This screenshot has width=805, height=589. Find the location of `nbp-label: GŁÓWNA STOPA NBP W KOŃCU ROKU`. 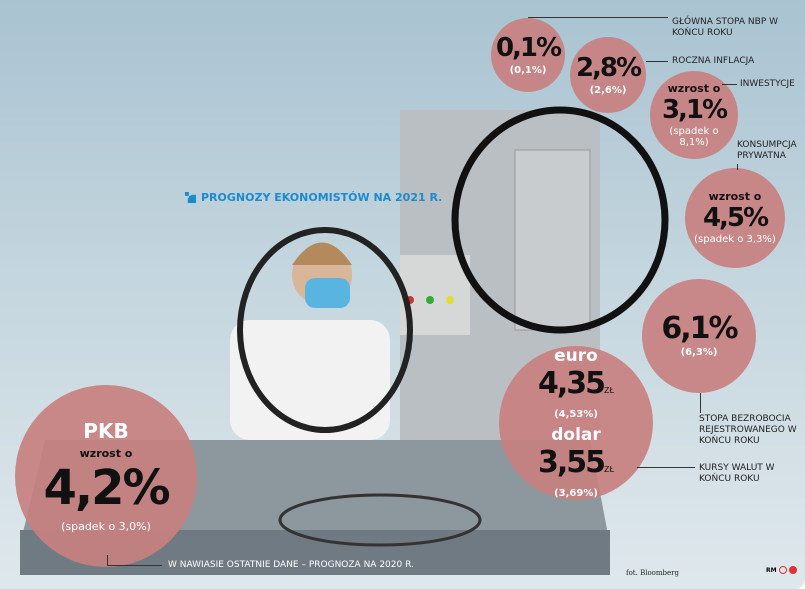

nbp-label: GŁÓWNA STOPA NBP W KOŃCU ROKU is located at coordinates (725, 27).